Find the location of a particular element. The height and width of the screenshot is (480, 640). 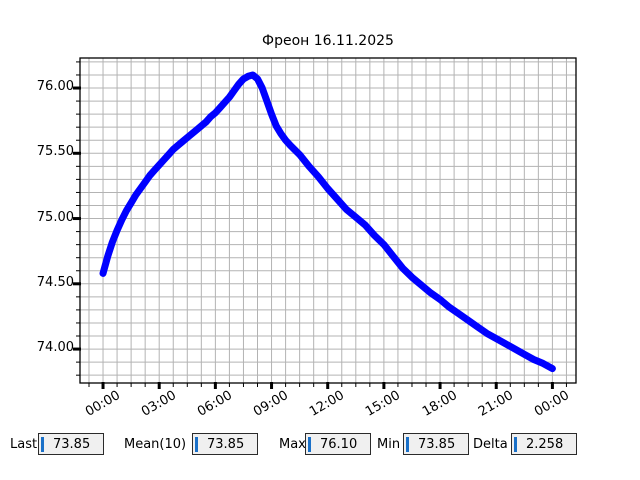

max-value: 76.10 is located at coordinates (339, 444).